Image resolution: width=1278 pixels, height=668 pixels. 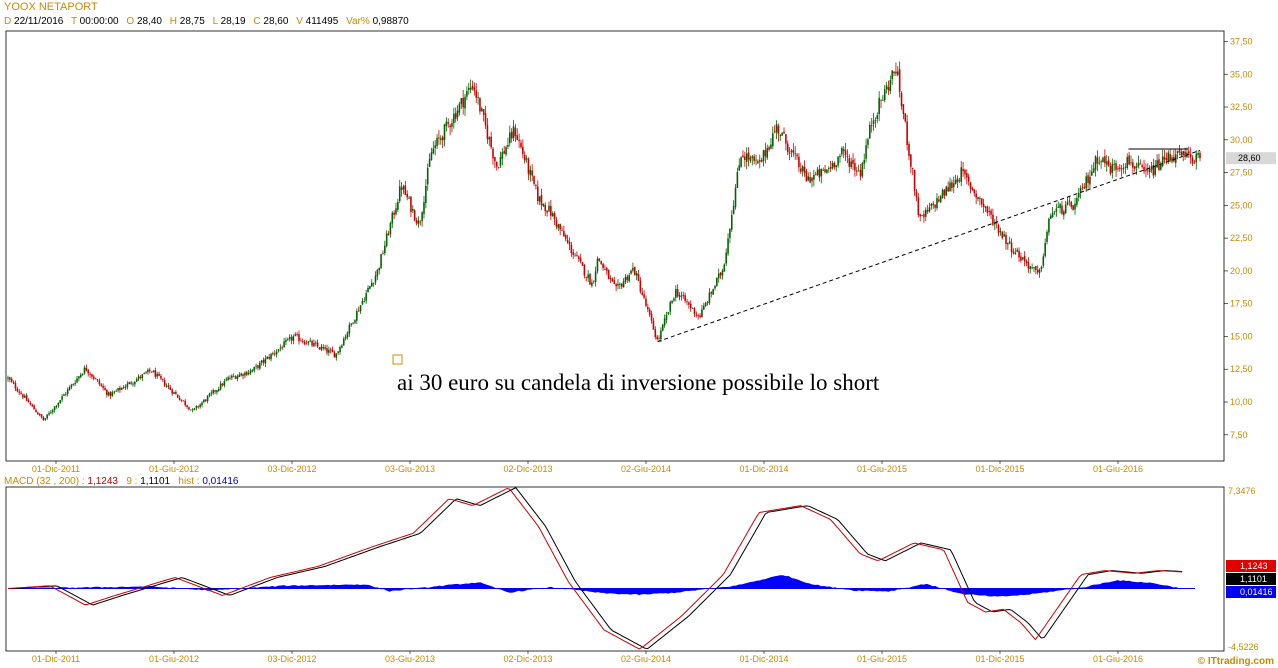 I want to click on macd-params: (32 , 200), so click(x=58, y=481).